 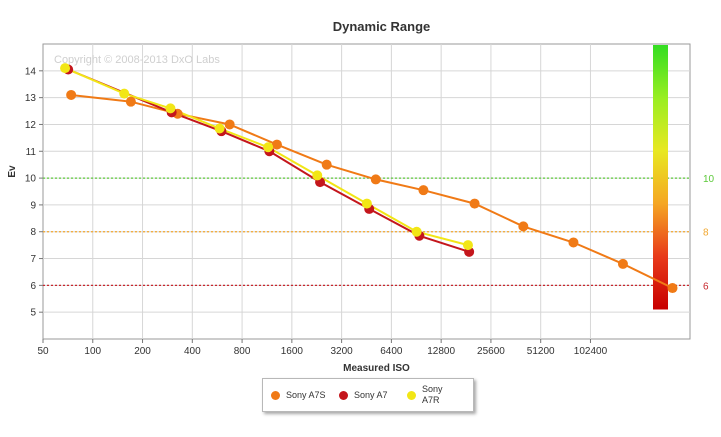 I want to click on x-tick-label: 12800, so click(x=441, y=351).